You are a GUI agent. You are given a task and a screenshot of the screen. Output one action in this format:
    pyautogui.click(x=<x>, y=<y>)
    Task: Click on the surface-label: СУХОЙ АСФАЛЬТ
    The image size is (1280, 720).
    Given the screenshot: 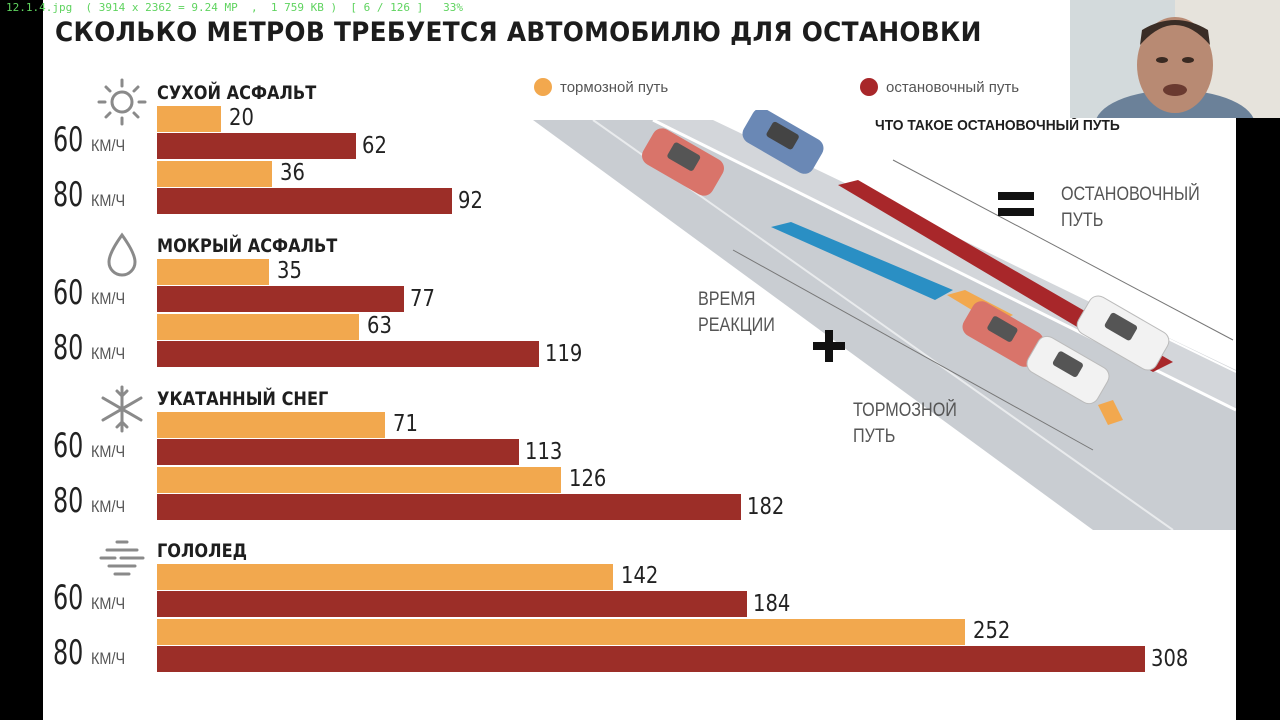 What is the action you would take?
    pyautogui.click(x=237, y=93)
    